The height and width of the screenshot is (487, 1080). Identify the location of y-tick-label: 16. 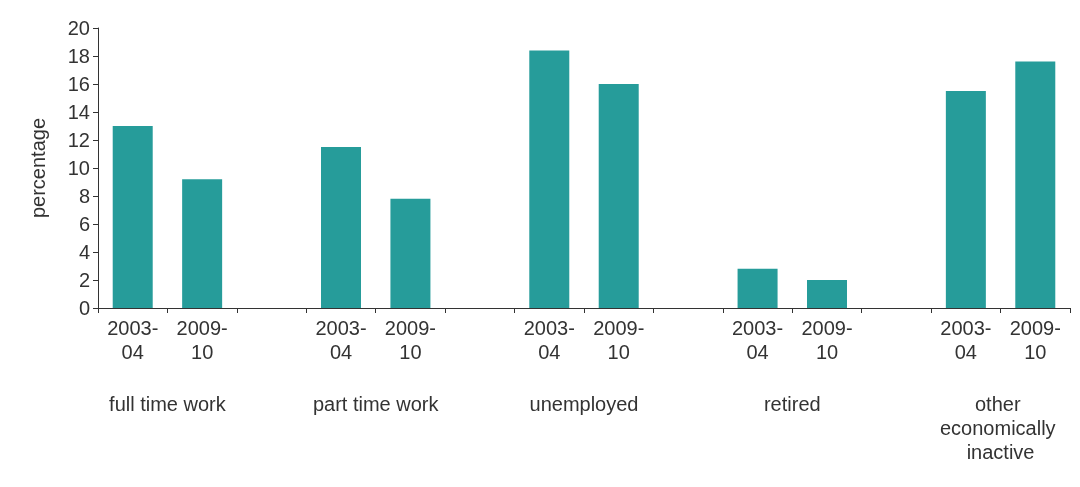
(78, 84).